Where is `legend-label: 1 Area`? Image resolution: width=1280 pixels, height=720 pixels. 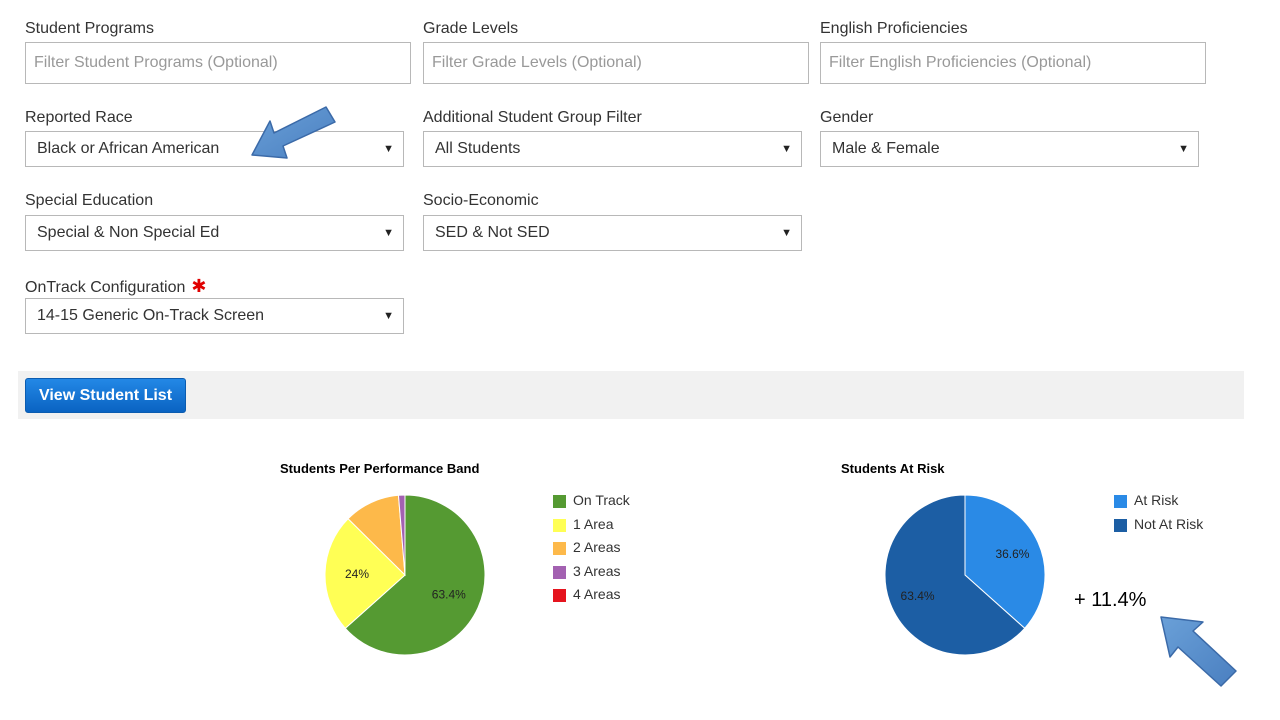
legend-label: 1 Area is located at coordinates (593, 523).